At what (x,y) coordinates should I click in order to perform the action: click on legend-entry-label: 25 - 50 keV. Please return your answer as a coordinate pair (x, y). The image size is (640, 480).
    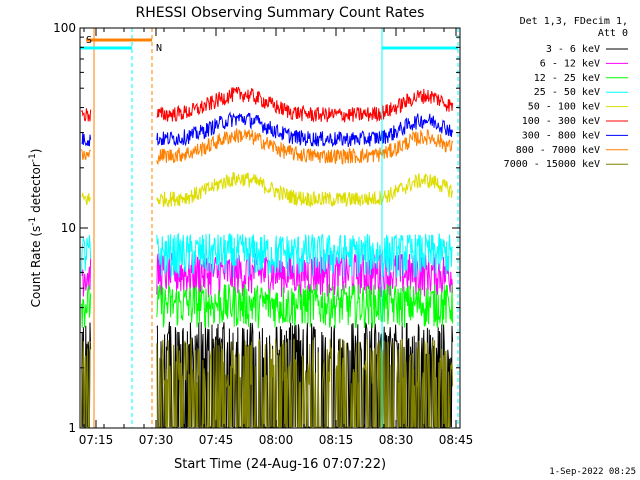
    Looking at the image, I should click on (567, 92).